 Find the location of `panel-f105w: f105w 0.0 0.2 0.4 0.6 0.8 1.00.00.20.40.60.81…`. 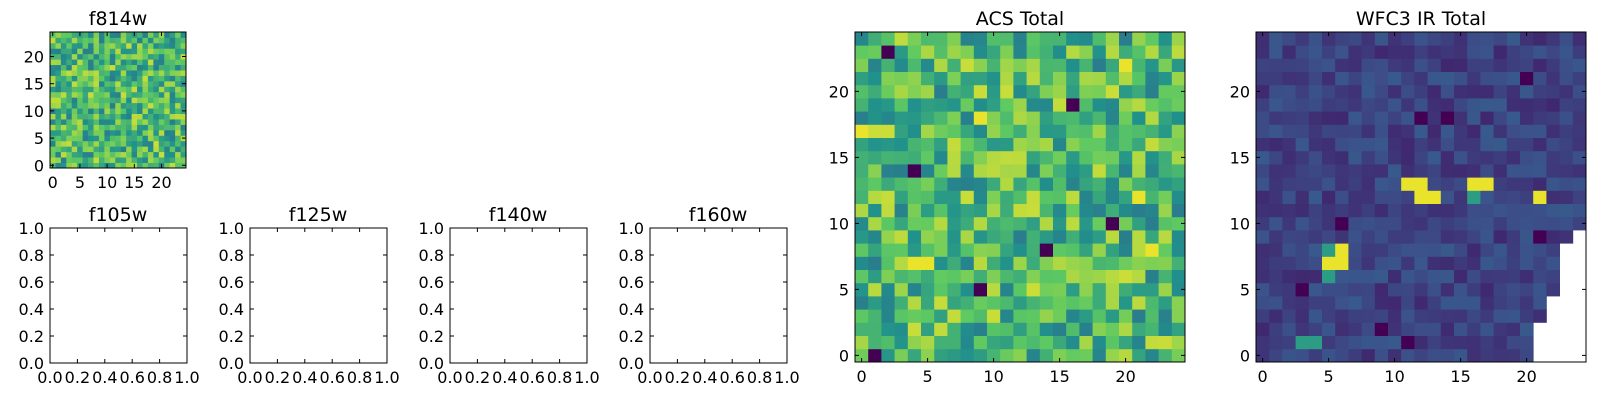

panel-f105w: f105w 0.0 0.2 0.4 0.6 0.8 1.00.00.20.40.60.81… is located at coordinates (109, 295).